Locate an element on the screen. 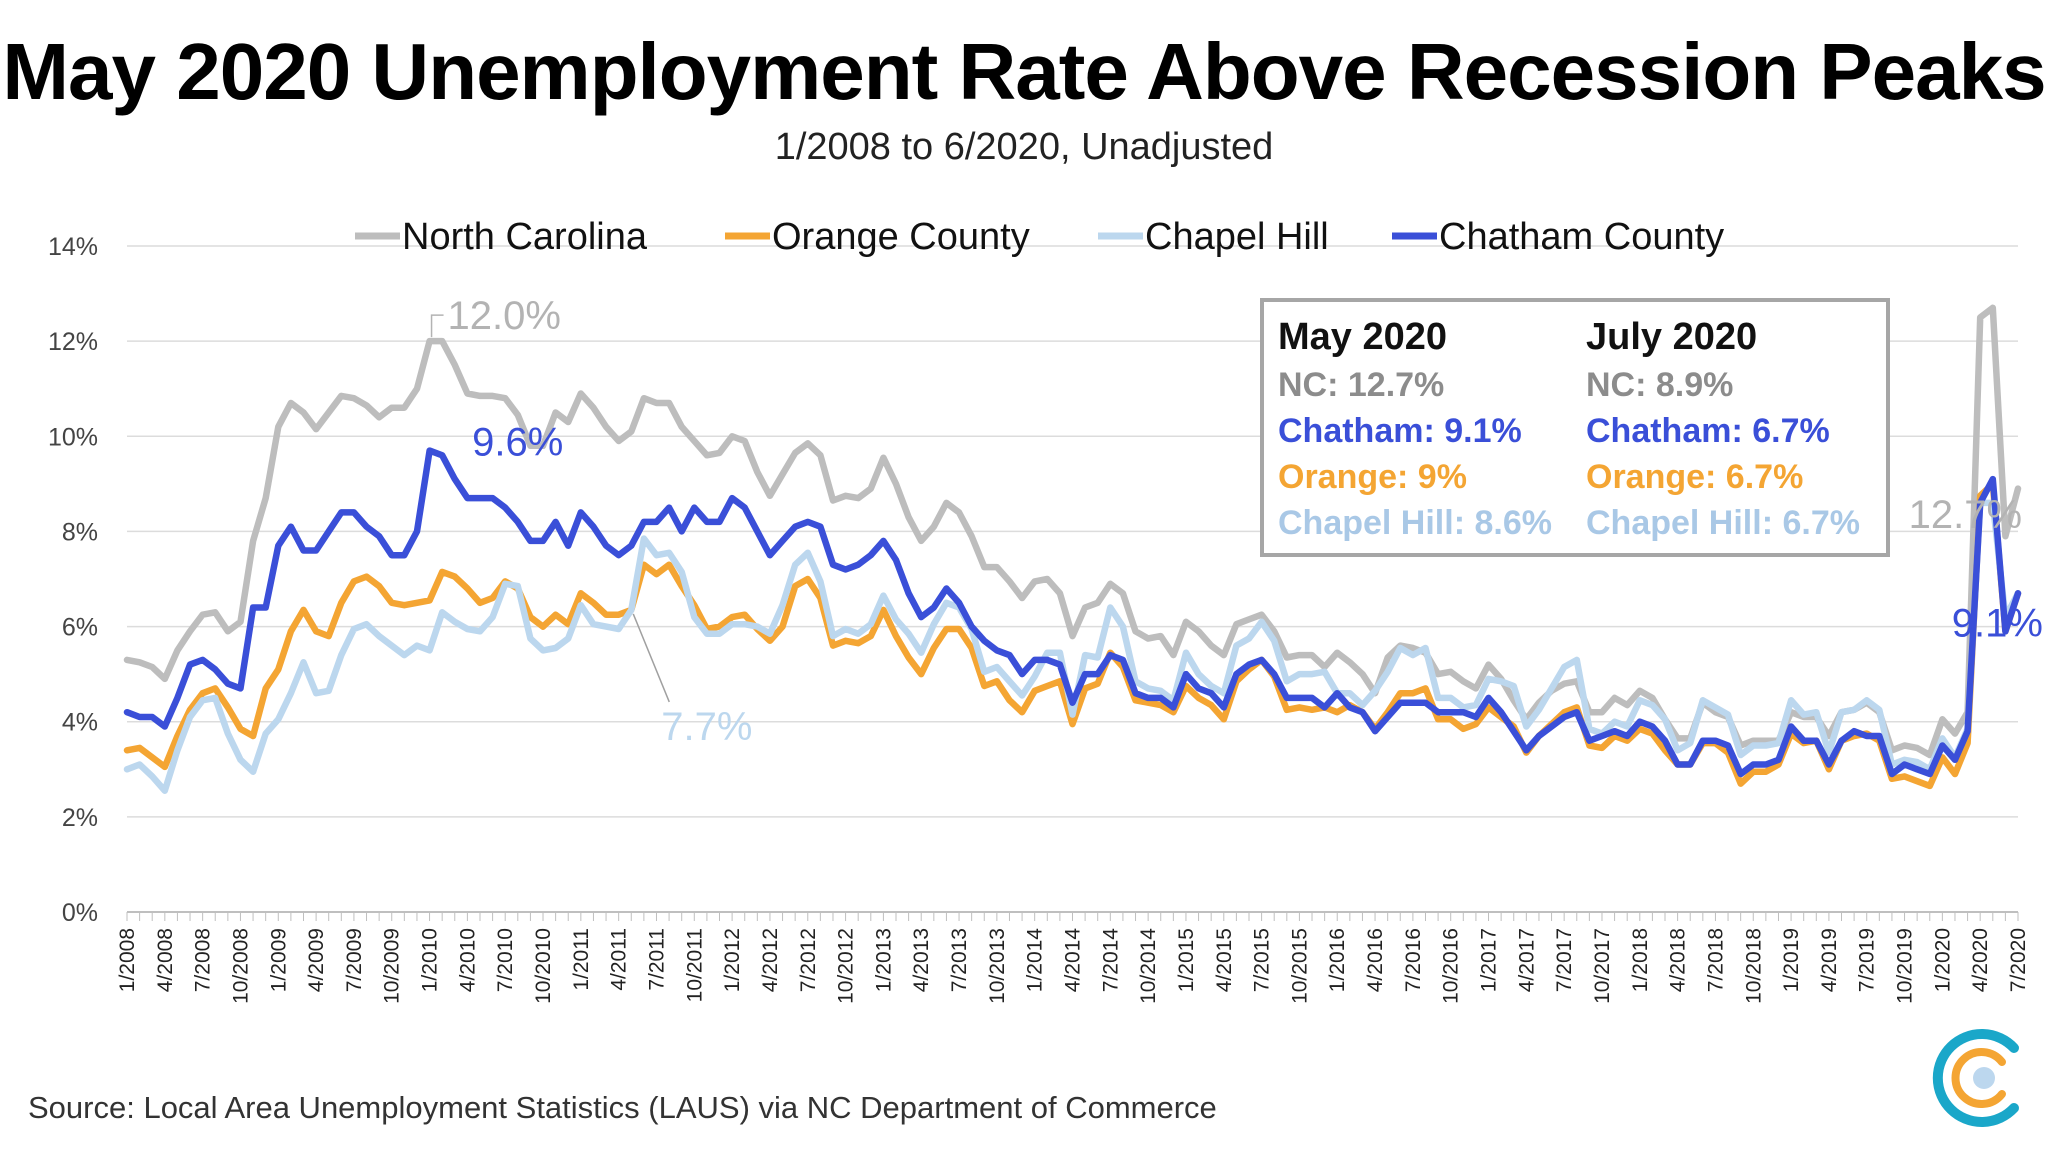 The image size is (2048, 1152). x-tick-label: 7/2013 is located at coordinates (959, 960).